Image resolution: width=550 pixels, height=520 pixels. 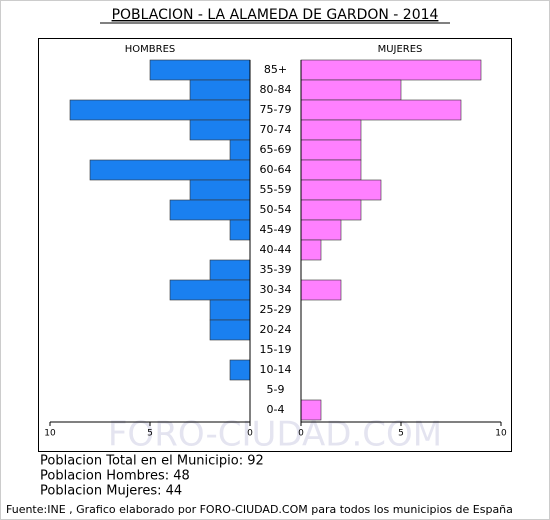 What do you see at coordinates (276, 249) in the screenshot?
I see `age-label: 40-44` at bounding box center [276, 249].